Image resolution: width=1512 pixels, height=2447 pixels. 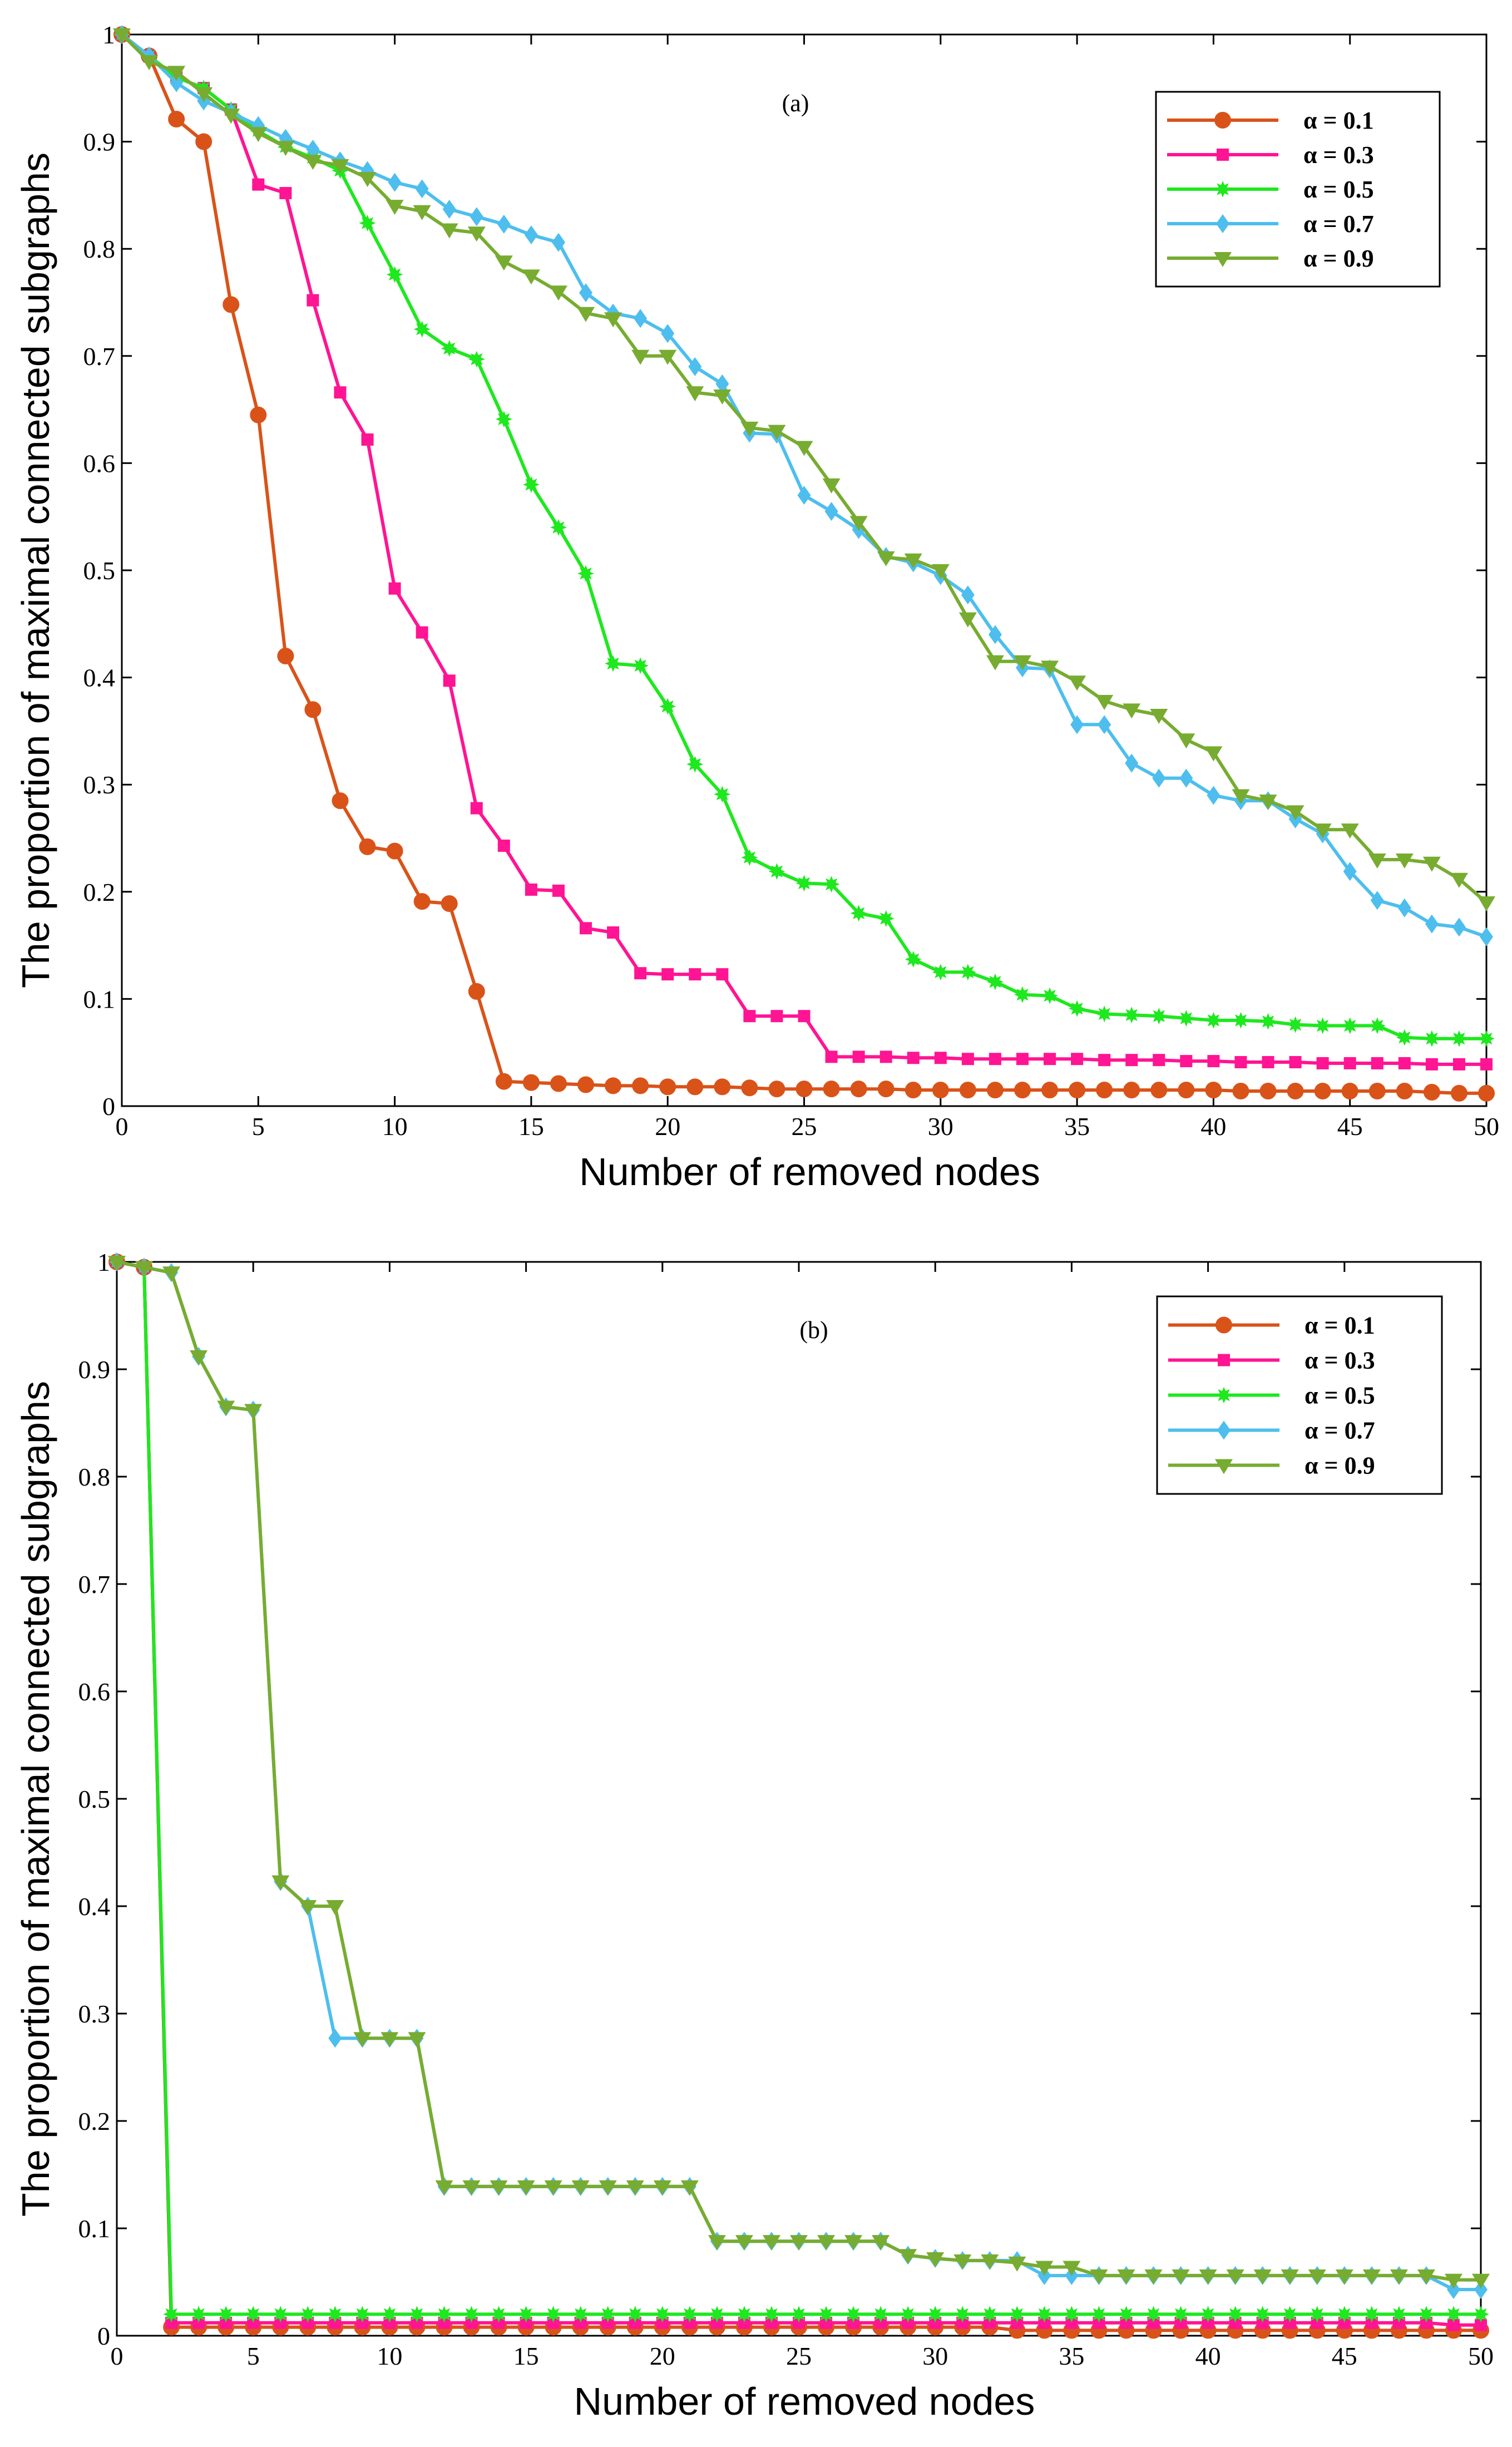 I want to click on y-tick-label: 0.4, so click(x=94, y=1907).